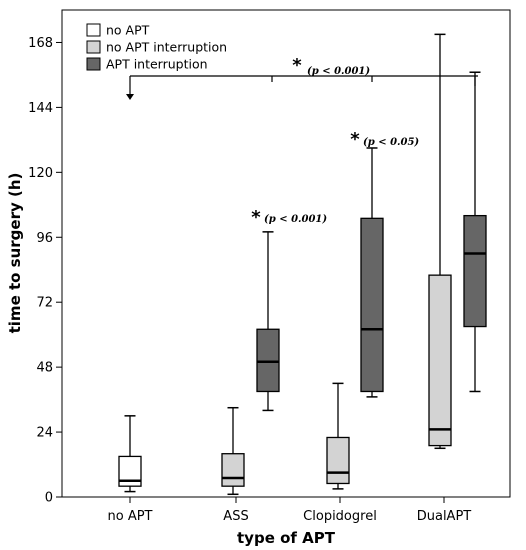 Image resolution: width=526 pixels, height=550 pixels. What do you see at coordinates (40, 43) in the screenshot?
I see `y-tick-label-7: 168` at bounding box center [40, 43].